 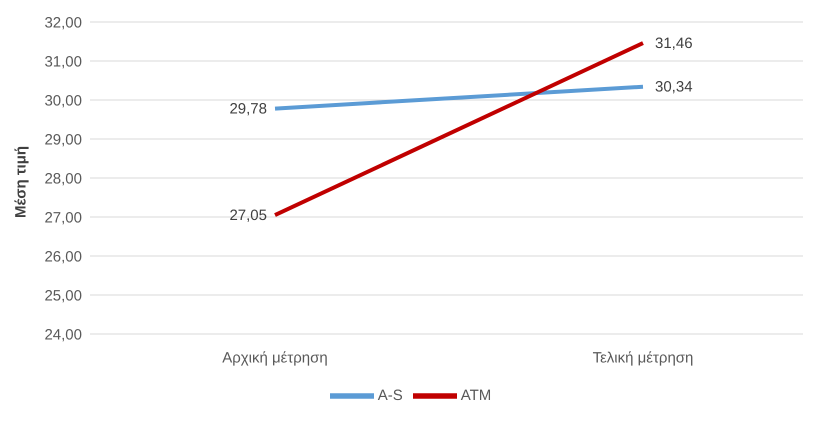 I want to click on x-tick-label: Αρχική μέτρηση, so click(x=275, y=358).